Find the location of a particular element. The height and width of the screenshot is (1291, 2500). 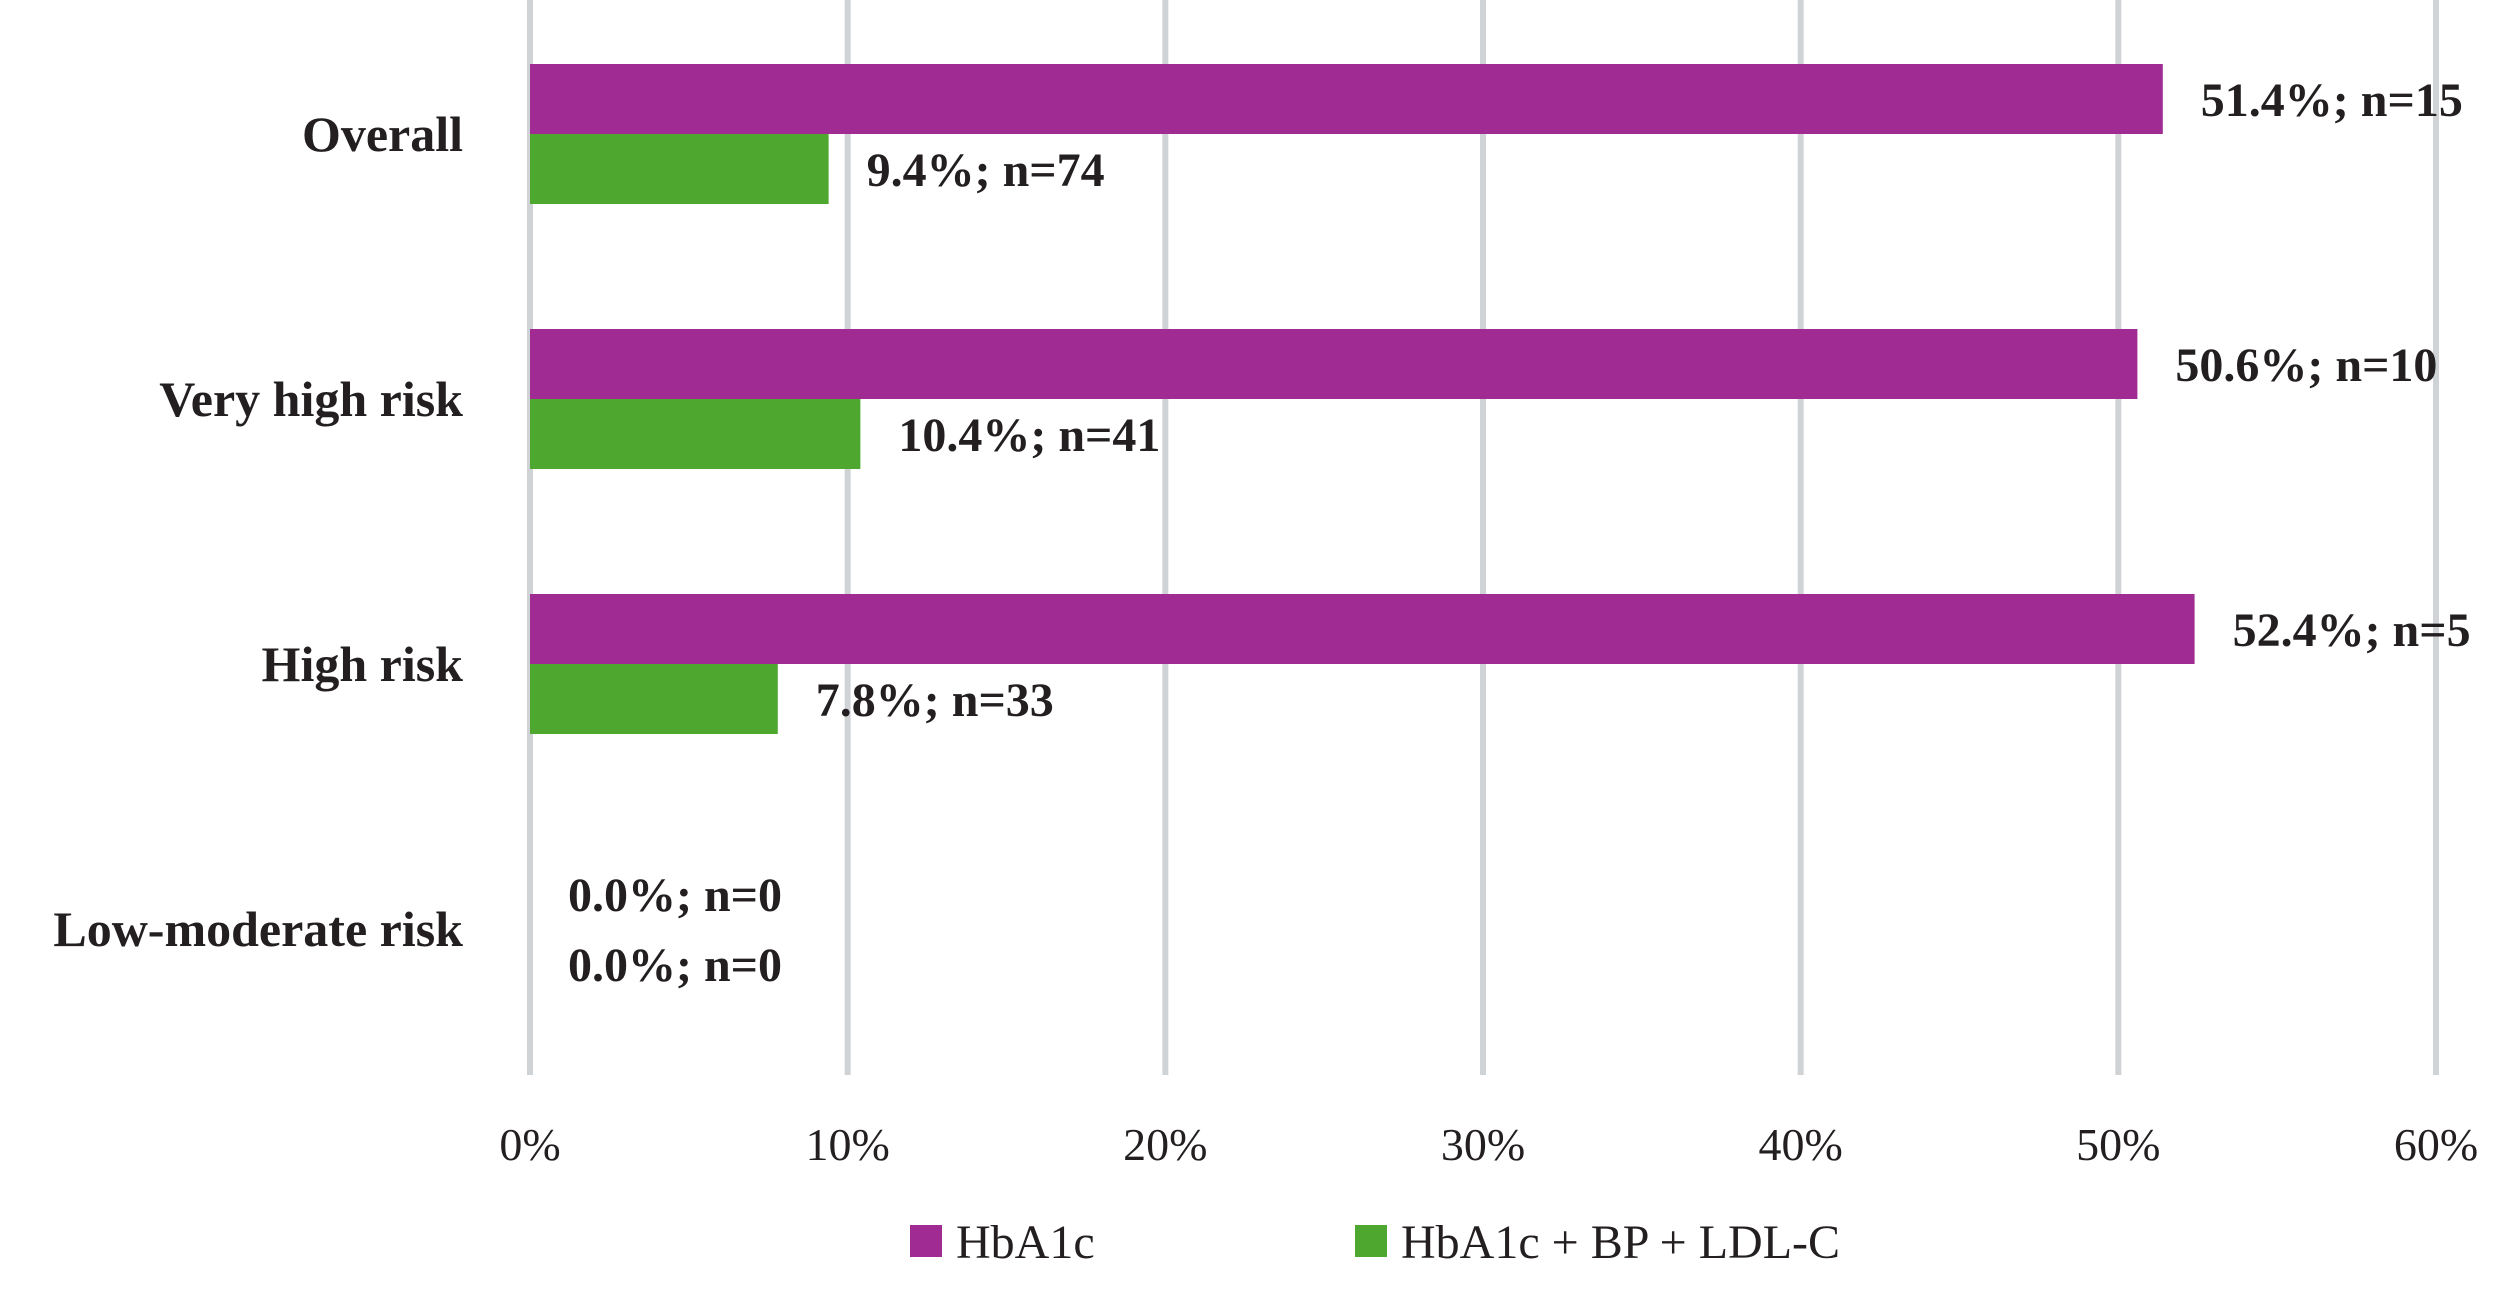

x-tick-label: 0% is located at coordinates (529, 1144).